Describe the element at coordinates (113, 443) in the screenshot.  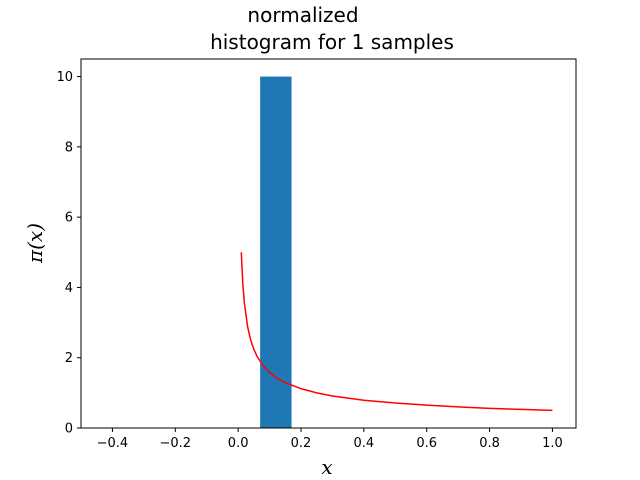
I see `x-tick-label: −0.4` at that location.